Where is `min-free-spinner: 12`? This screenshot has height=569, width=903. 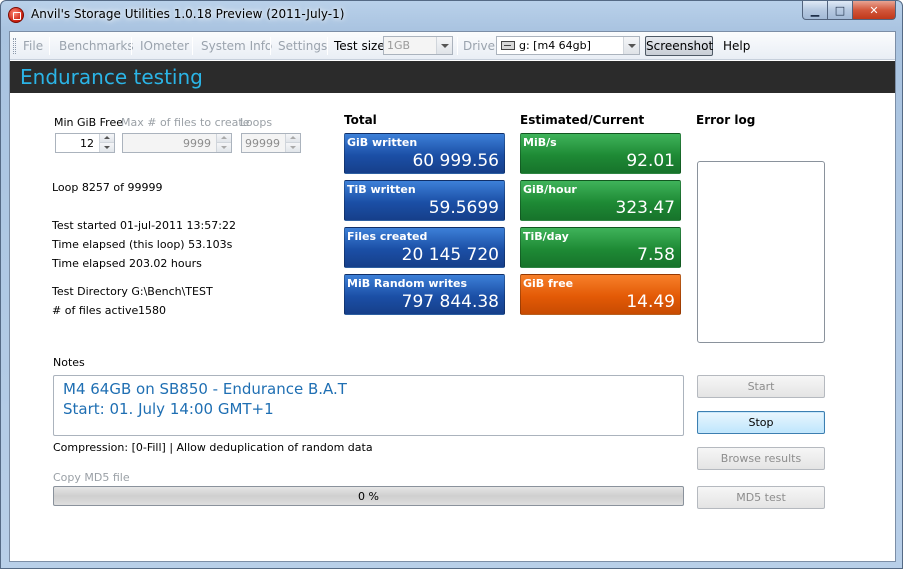 min-free-spinner: 12 is located at coordinates (85, 143).